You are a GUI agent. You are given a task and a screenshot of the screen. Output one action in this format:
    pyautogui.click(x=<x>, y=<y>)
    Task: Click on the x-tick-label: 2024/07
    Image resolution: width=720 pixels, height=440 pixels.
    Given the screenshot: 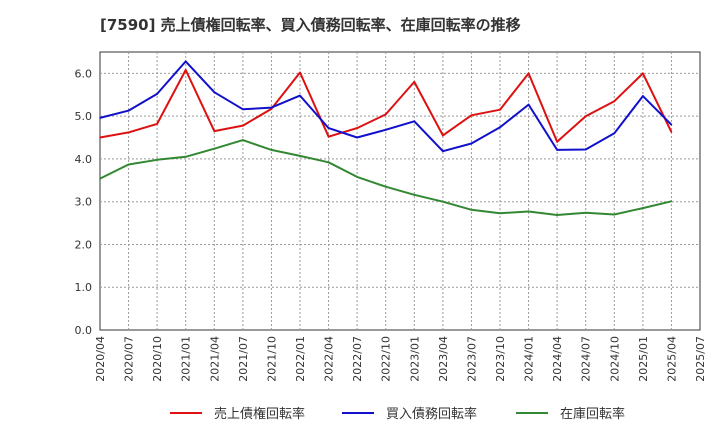 What is the action you would take?
    pyautogui.click(x=586, y=359)
    